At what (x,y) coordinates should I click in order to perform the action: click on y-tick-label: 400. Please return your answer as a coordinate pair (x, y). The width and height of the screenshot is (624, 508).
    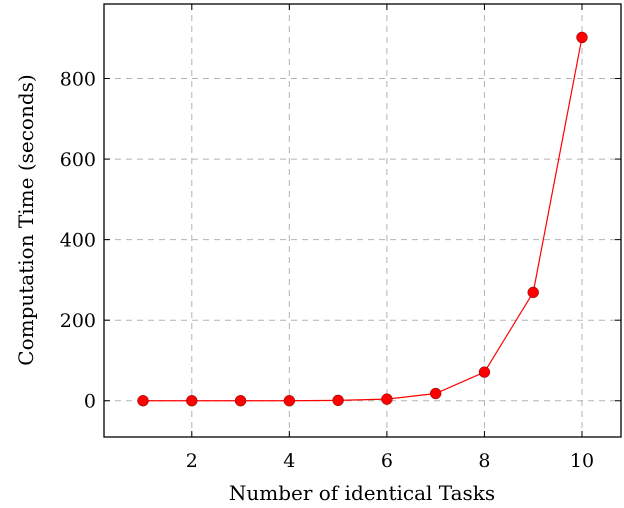
    Looking at the image, I should click on (78, 241).